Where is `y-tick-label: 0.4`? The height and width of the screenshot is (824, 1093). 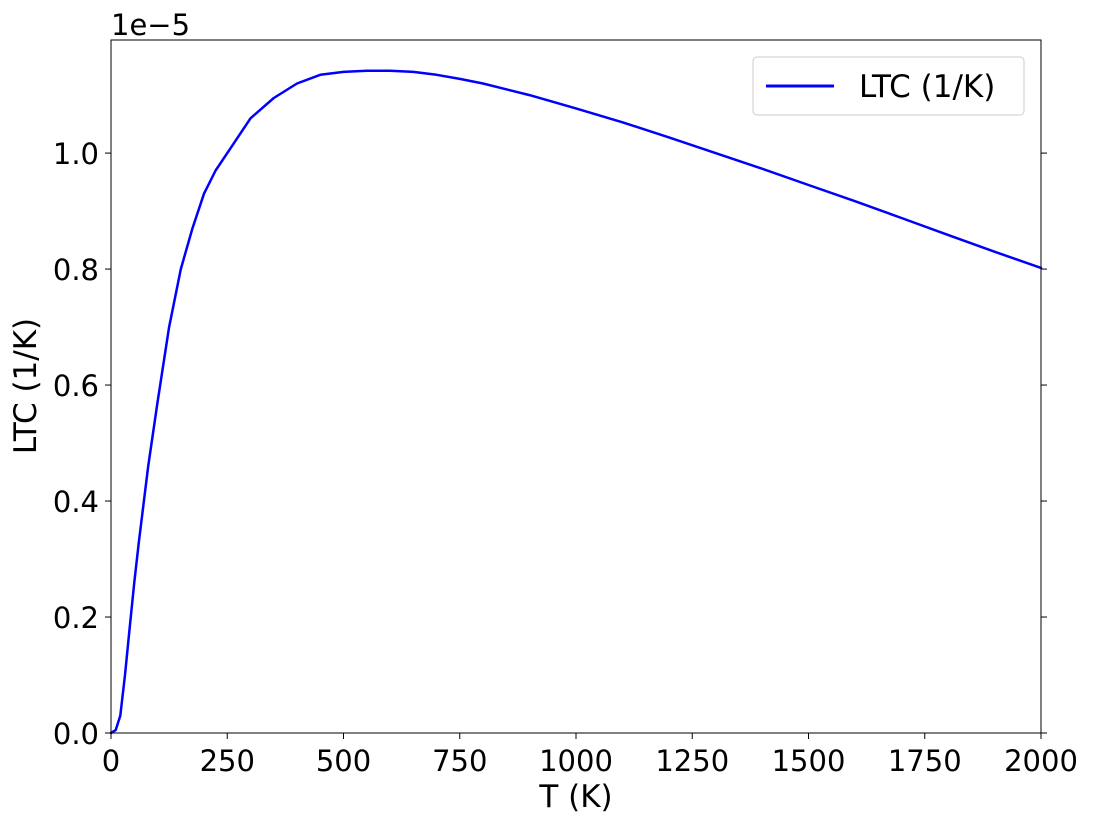 y-tick-label: 0.4 is located at coordinates (76, 502).